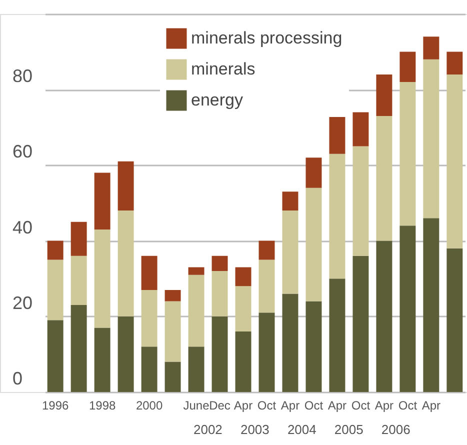  What do you see at coordinates (223, 69) in the screenshot?
I see `legend-label: minerals` at bounding box center [223, 69].